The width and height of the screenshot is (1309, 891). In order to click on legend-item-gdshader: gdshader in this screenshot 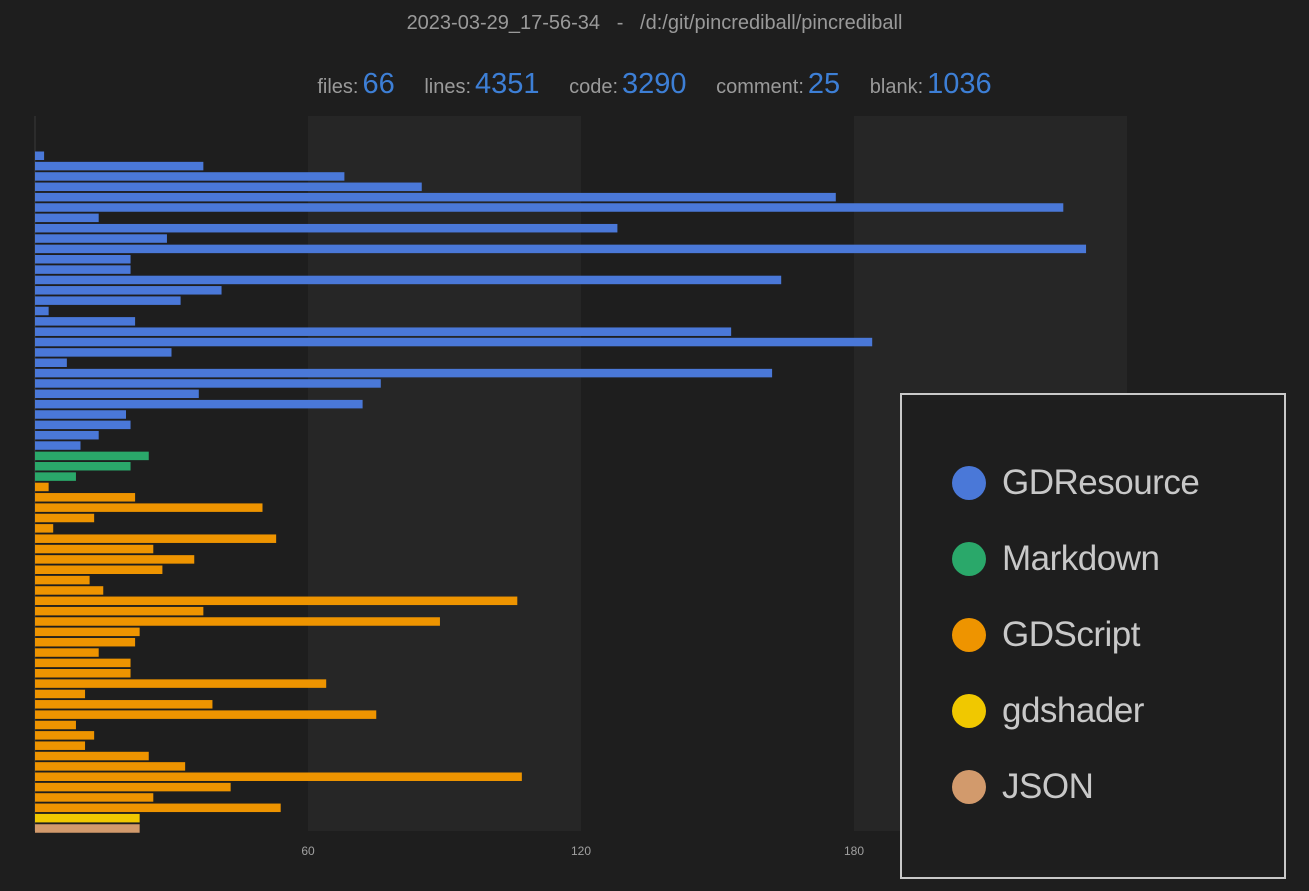, I will do `click(1048, 711)`.